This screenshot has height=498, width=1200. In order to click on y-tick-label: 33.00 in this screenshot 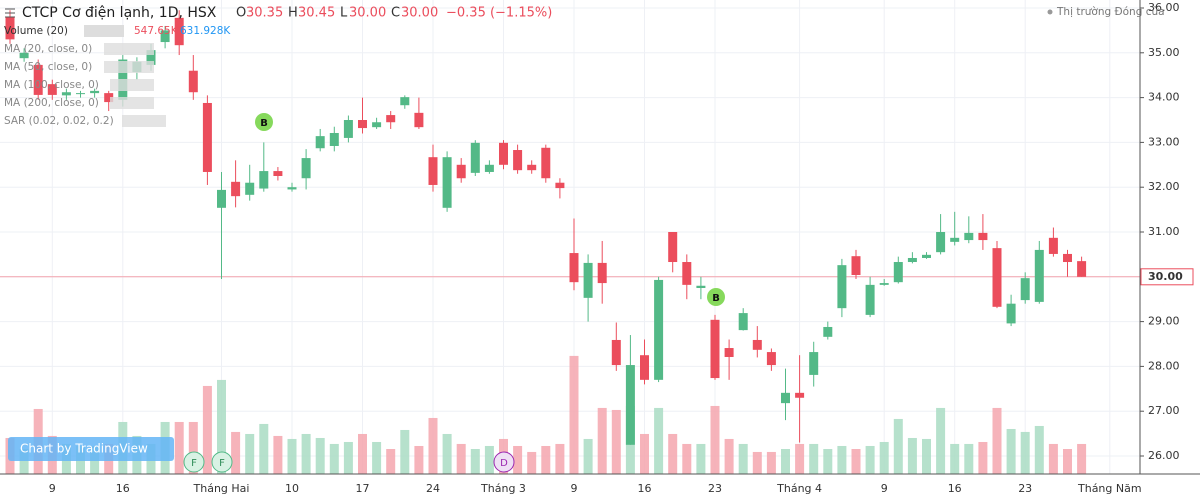, I will do `click(1164, 141)`.